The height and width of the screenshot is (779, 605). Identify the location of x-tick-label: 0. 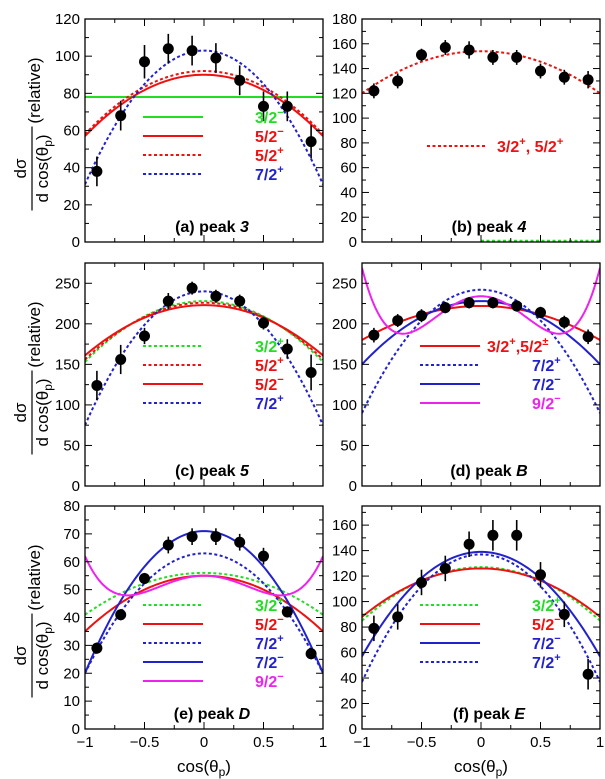
(204, 742).